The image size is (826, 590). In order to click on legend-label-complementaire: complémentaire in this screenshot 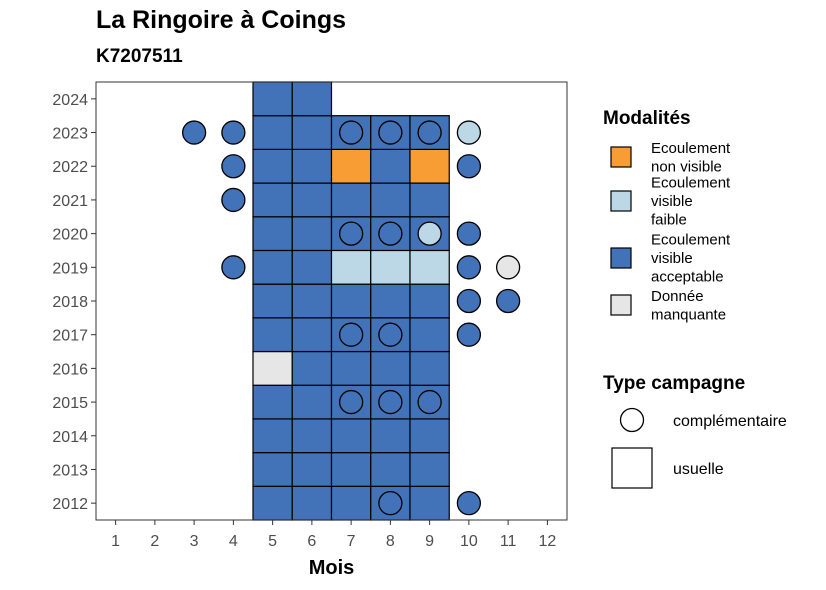, I will do `click(730, 421)`.